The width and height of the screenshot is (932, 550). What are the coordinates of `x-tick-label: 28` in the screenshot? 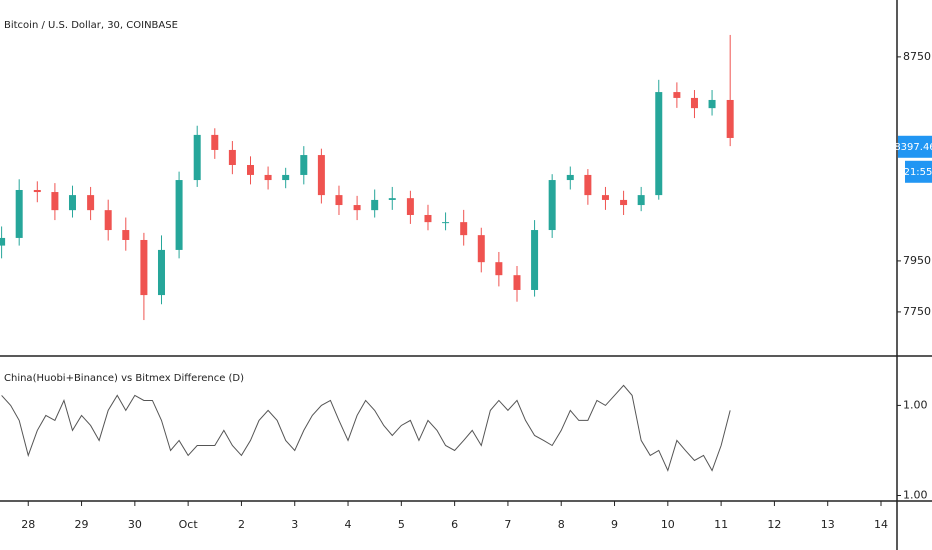 It's located at (28, 524).